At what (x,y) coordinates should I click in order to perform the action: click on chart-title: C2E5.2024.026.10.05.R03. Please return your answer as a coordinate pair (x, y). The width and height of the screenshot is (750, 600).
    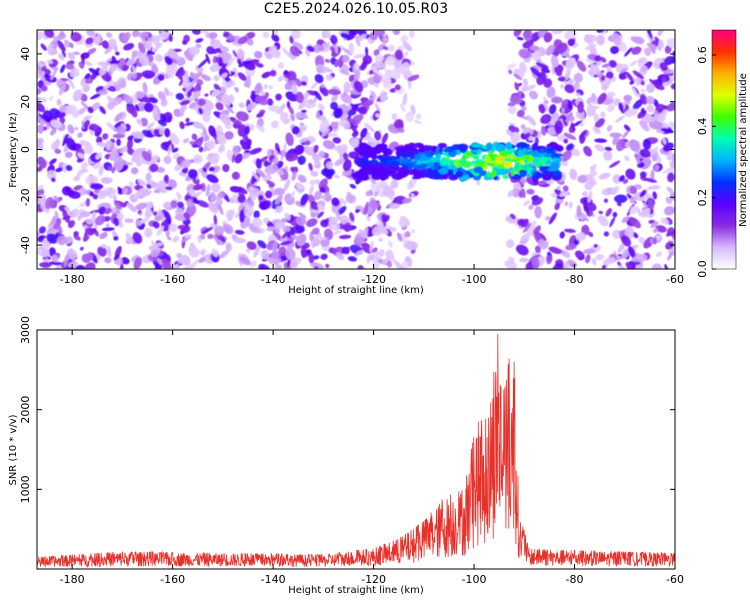
    Looking at the image, I should click on (356, 9).